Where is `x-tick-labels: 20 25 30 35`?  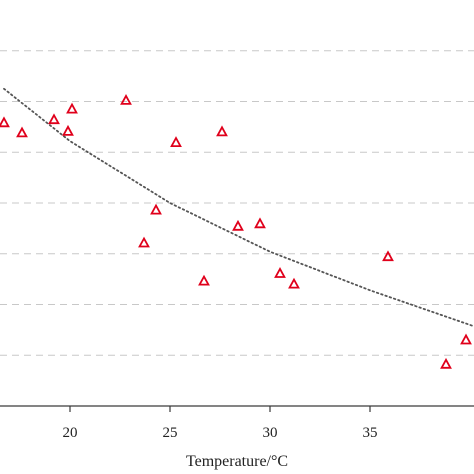
x-tick-labels: 20 25 30 35 is located at coordinates (220, 423).